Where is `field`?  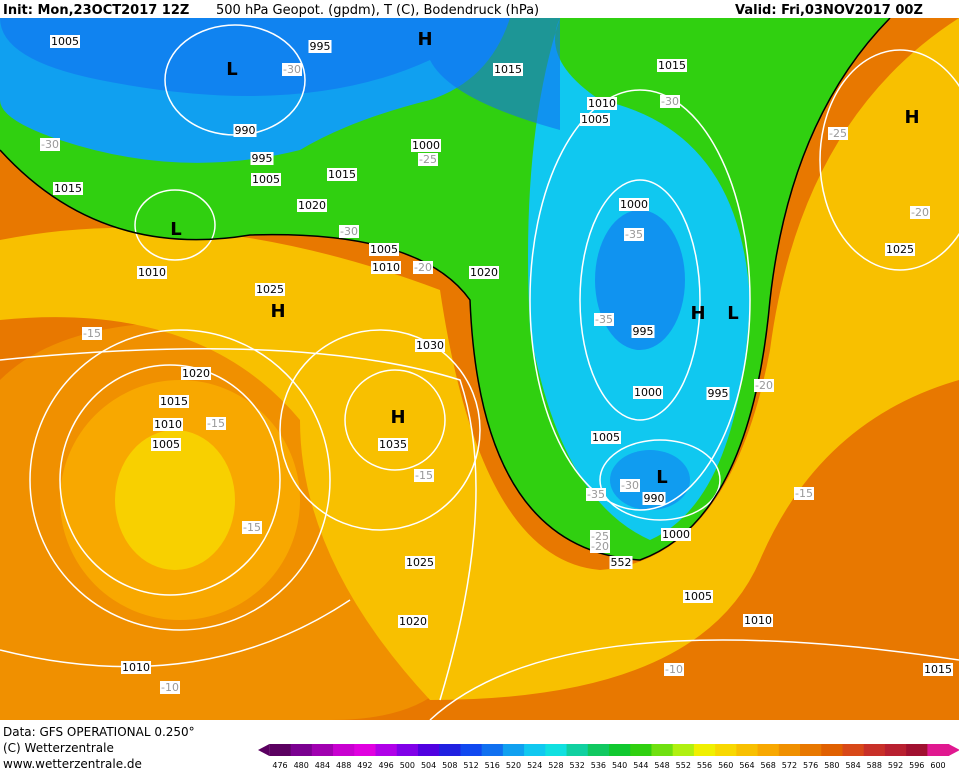
field is located at coordinates (280, 74).